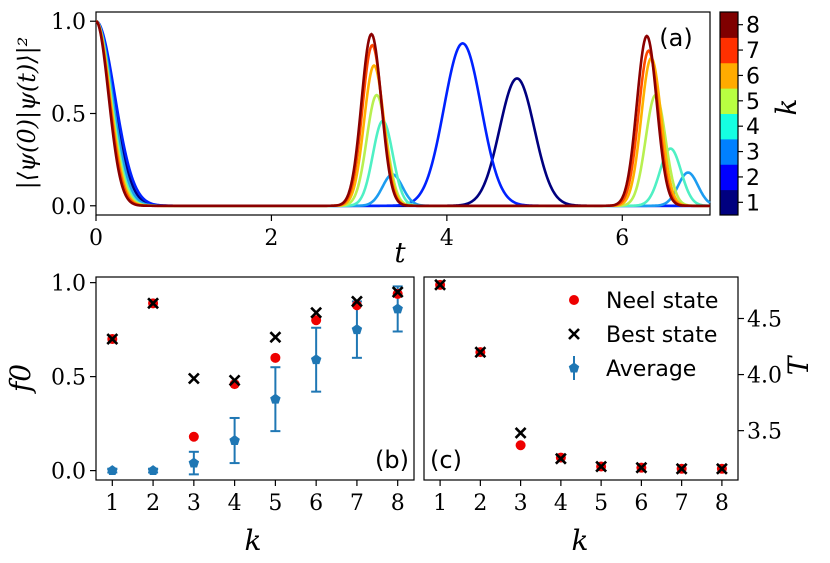  What do you see at coordinates (234, 380) in the screenshot?
I see `b-best-point-k4` at bounding box center [234, 380].